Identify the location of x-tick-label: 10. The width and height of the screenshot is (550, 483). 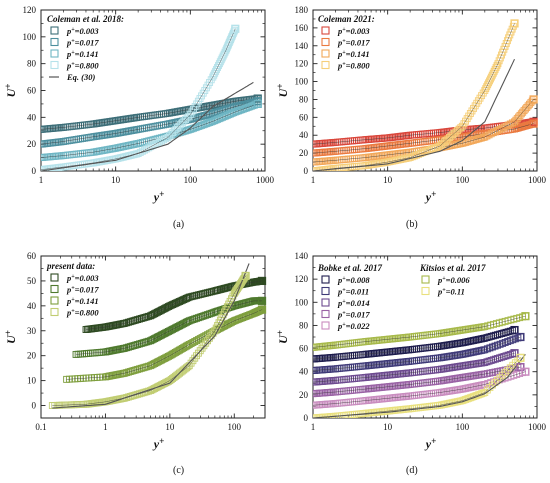
(388, 180).